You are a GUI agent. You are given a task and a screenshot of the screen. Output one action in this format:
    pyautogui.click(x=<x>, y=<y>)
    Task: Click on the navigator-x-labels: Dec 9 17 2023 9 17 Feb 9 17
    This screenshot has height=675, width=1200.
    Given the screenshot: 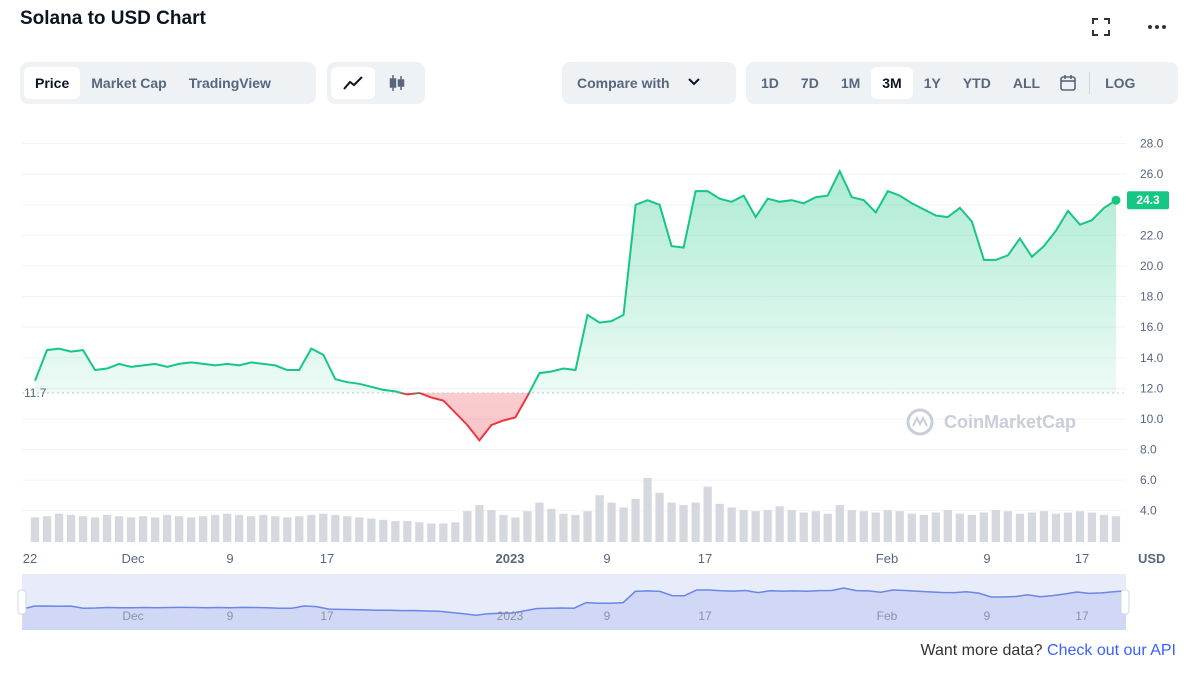 What is the action you would take?
    pyautogui.click(x=605, y=616)
    